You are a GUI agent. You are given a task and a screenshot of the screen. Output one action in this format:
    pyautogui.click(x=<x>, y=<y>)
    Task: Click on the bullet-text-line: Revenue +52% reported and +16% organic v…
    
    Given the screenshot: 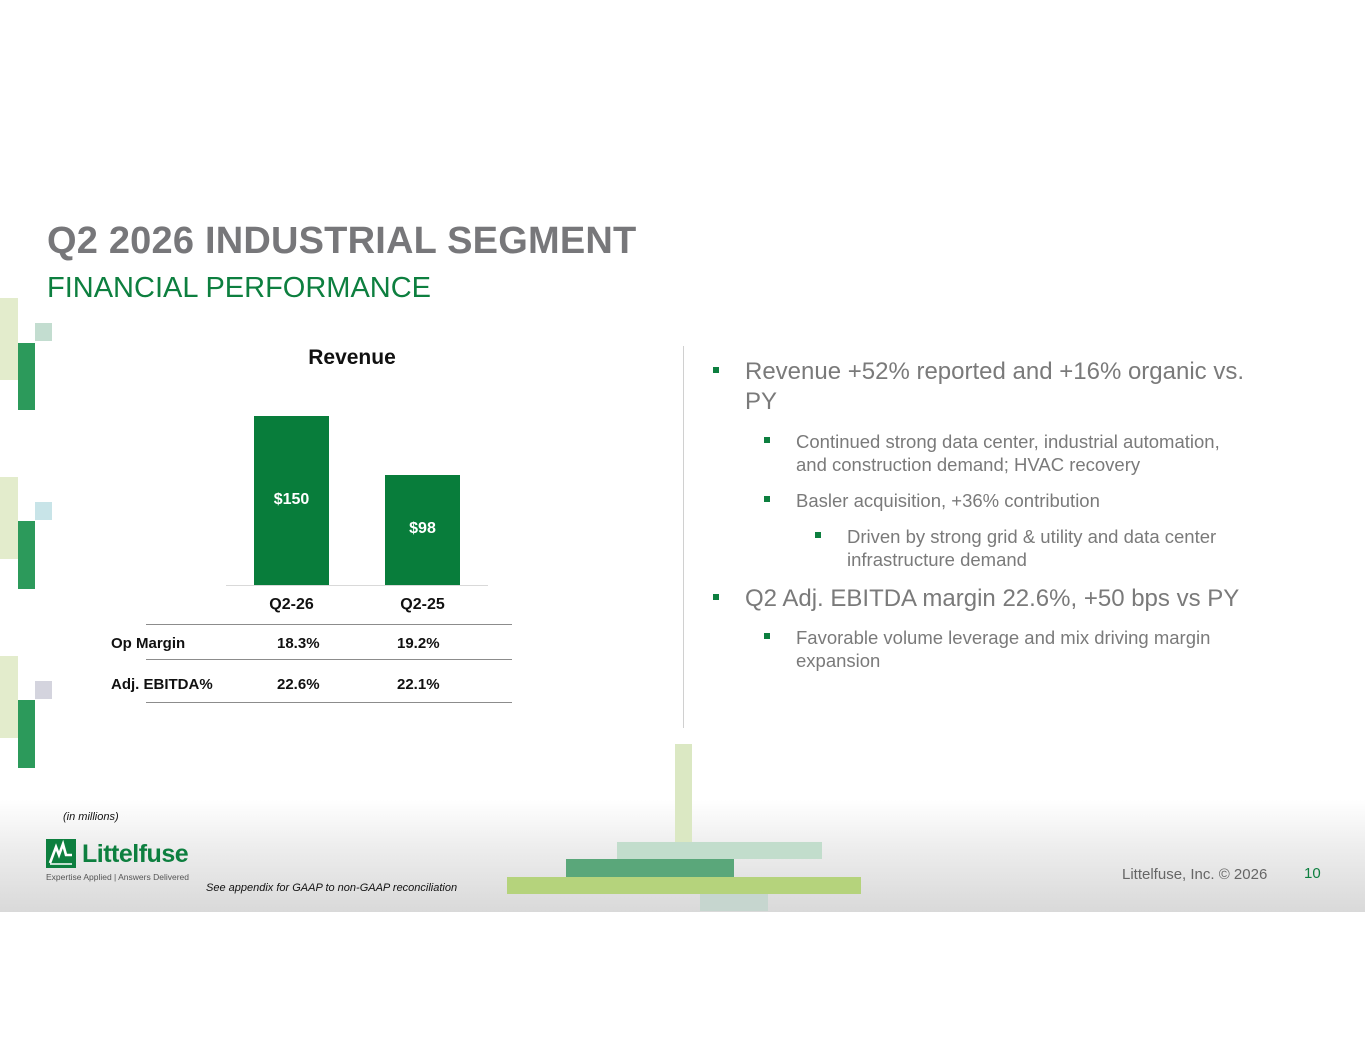 What is the action you would take?
    pyautogui.click(x=994, y=371)
    